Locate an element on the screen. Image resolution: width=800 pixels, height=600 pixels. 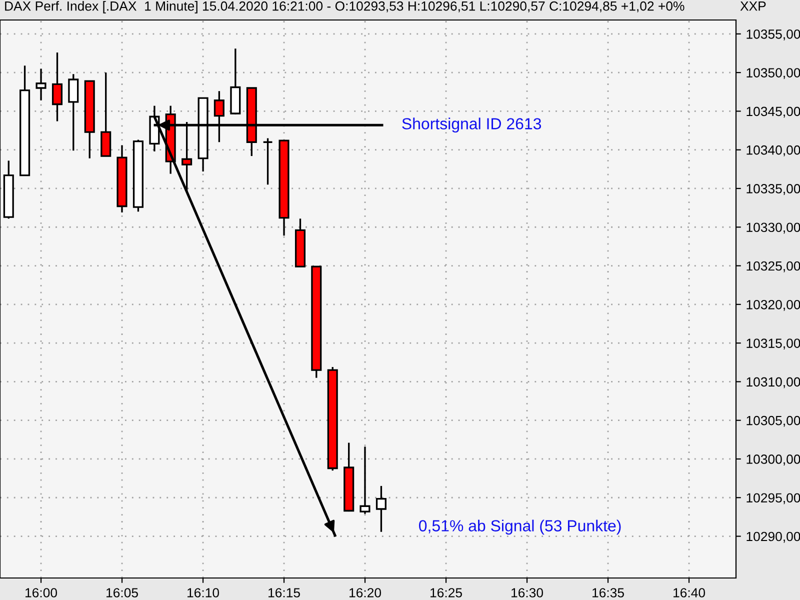
y-tick-label: 10335,00 is located at coordinates (773, 189).